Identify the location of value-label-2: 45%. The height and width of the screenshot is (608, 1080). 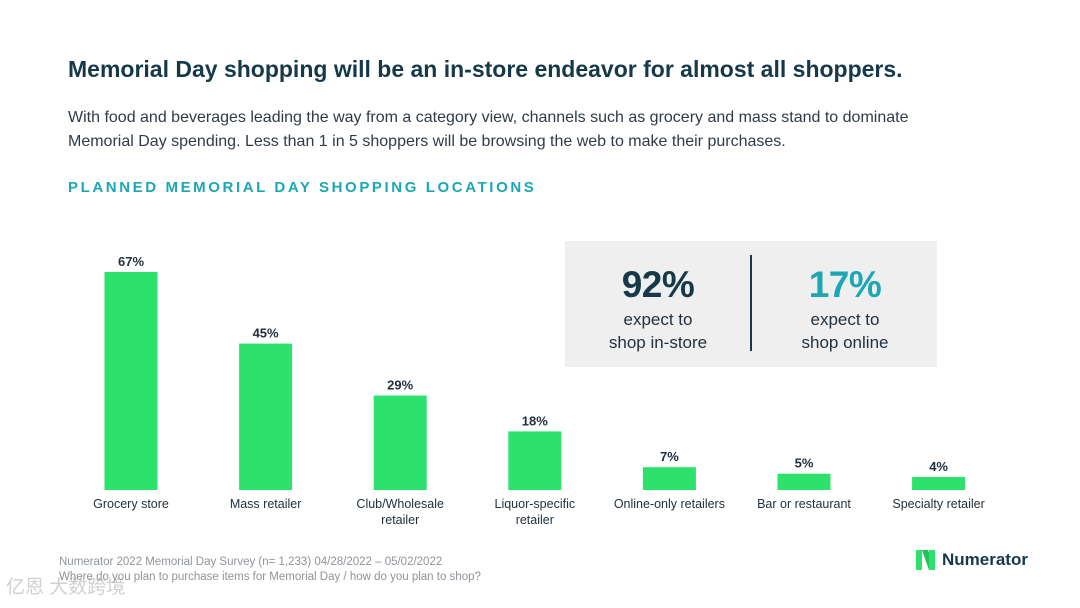
(266, 333).